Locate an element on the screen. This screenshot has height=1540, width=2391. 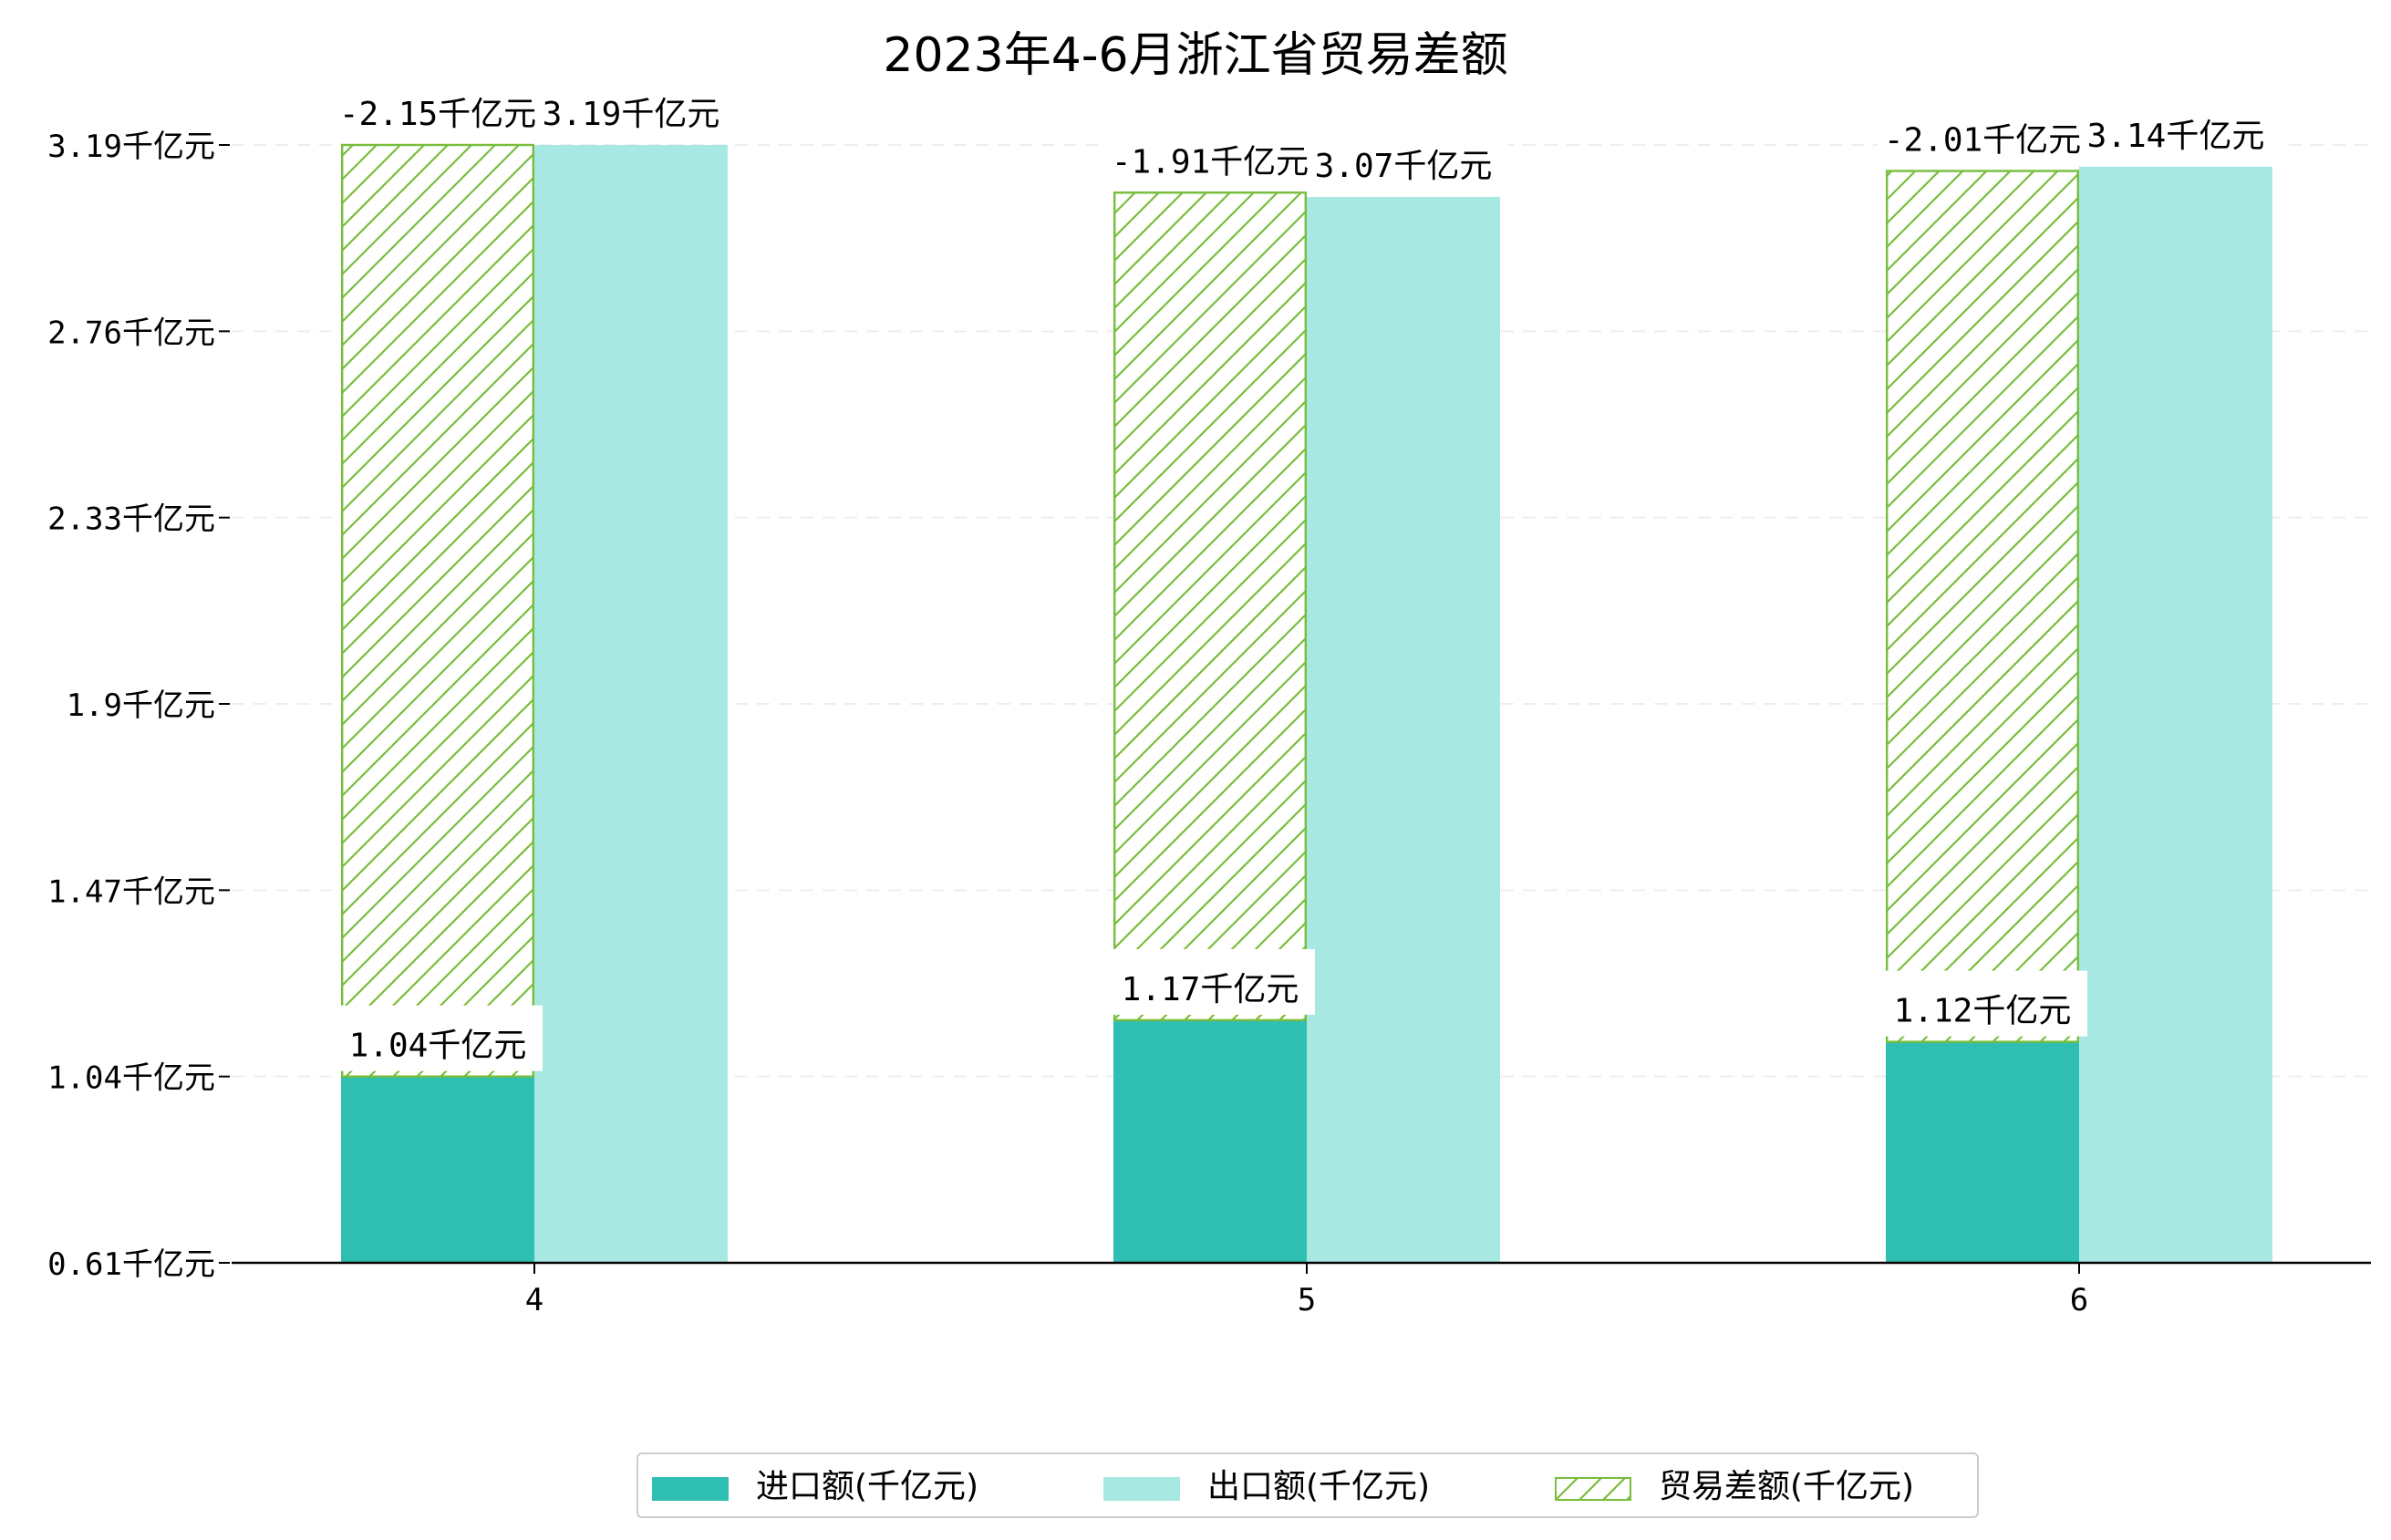
legend-swatch-balance is located at coordinates (1593, 1489).